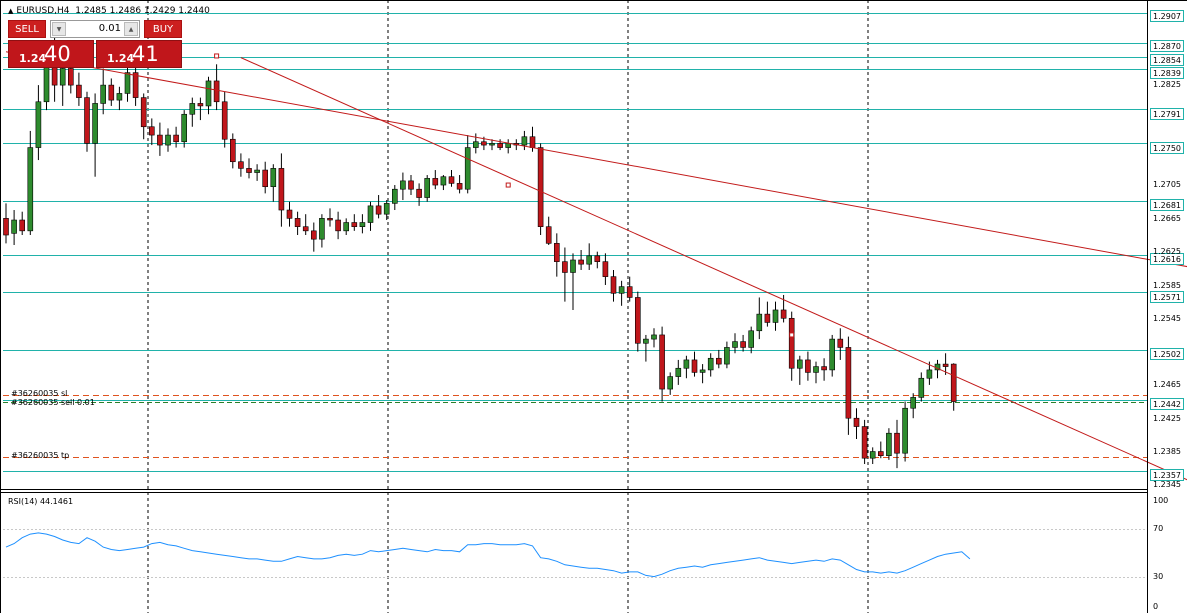 The width and height of the screenshot is (1187, 613). What do you see at coordinates (95, 29) in the screenshot?
I see `lot-size-input: ▼ 0.01 ▲` at bounding box center [95, 29].